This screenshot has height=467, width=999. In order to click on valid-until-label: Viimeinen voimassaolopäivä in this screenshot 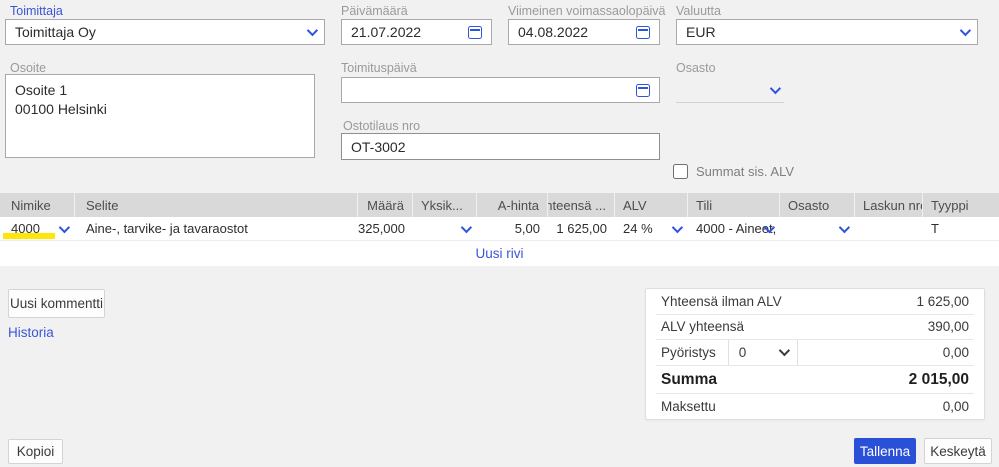, I will do `click(587, 11)`.